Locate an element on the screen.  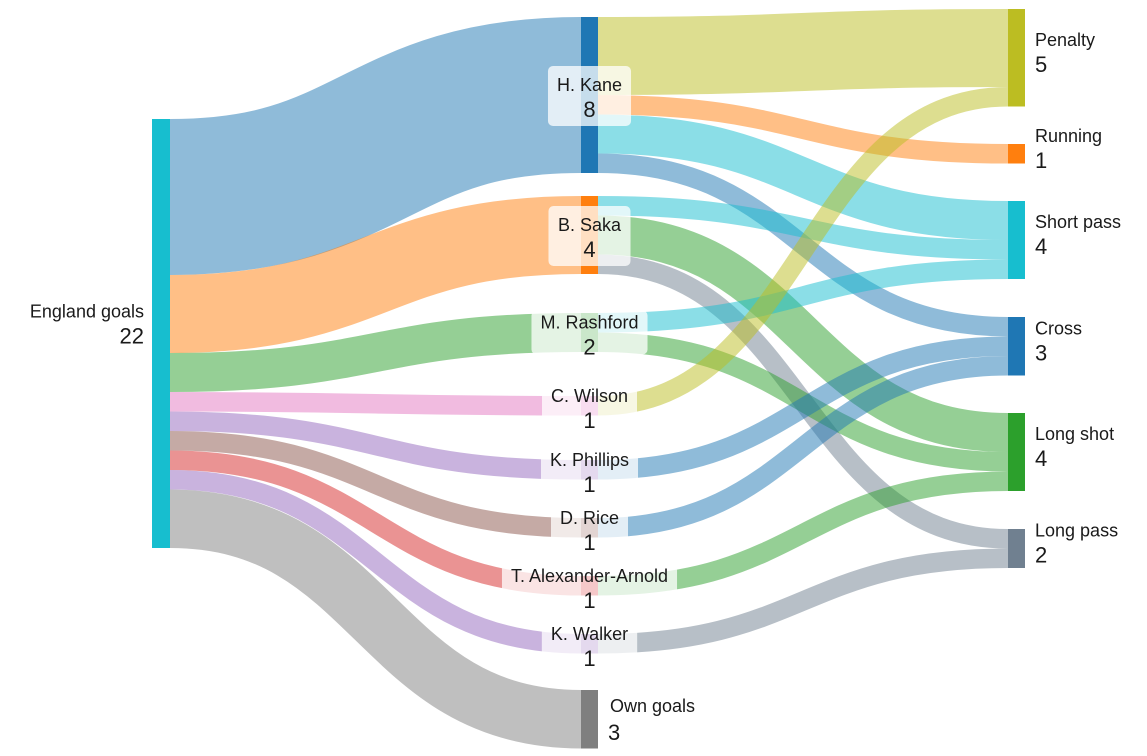
sankey-link-england-to-own is located at coordinates (375, 619).